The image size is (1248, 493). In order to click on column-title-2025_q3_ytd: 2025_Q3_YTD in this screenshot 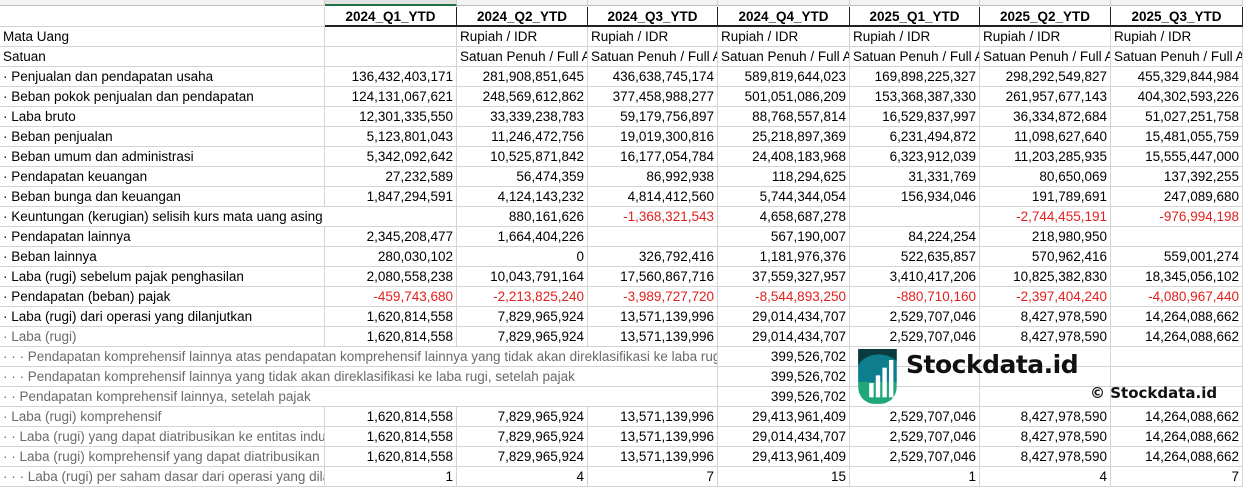, I will do `click(1177, 17)`.